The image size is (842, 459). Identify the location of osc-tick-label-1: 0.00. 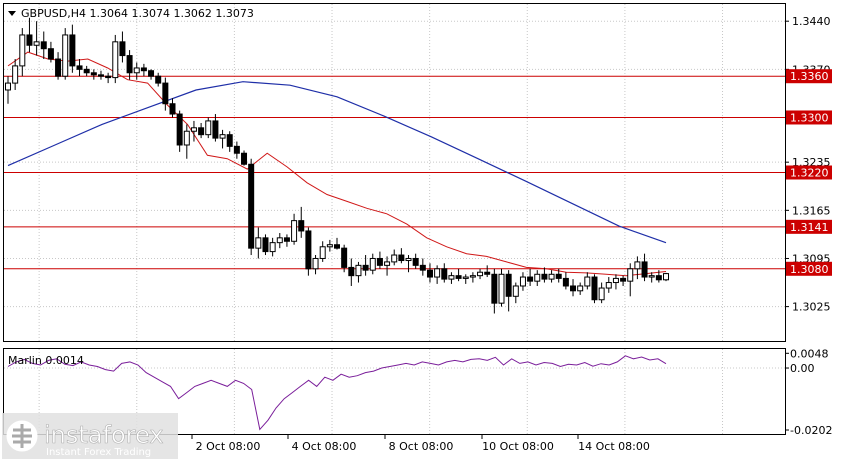
(802, 368).